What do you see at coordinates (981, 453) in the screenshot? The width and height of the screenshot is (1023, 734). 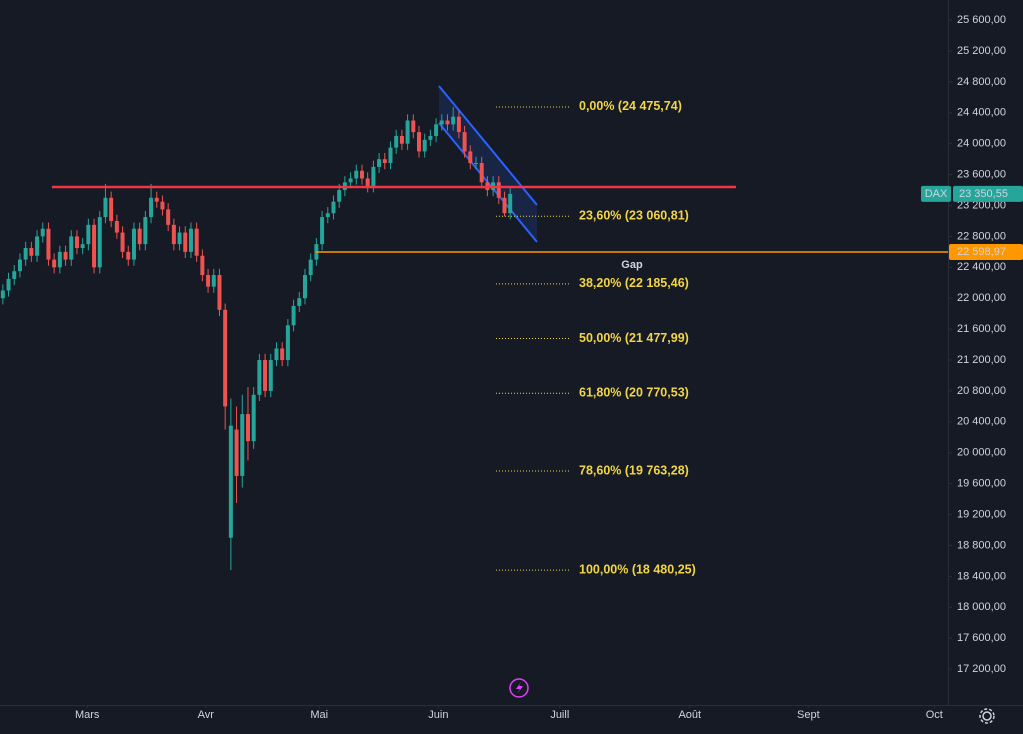 I see `y-tick-label: 20 000,00` at bounding box center [981, 453].